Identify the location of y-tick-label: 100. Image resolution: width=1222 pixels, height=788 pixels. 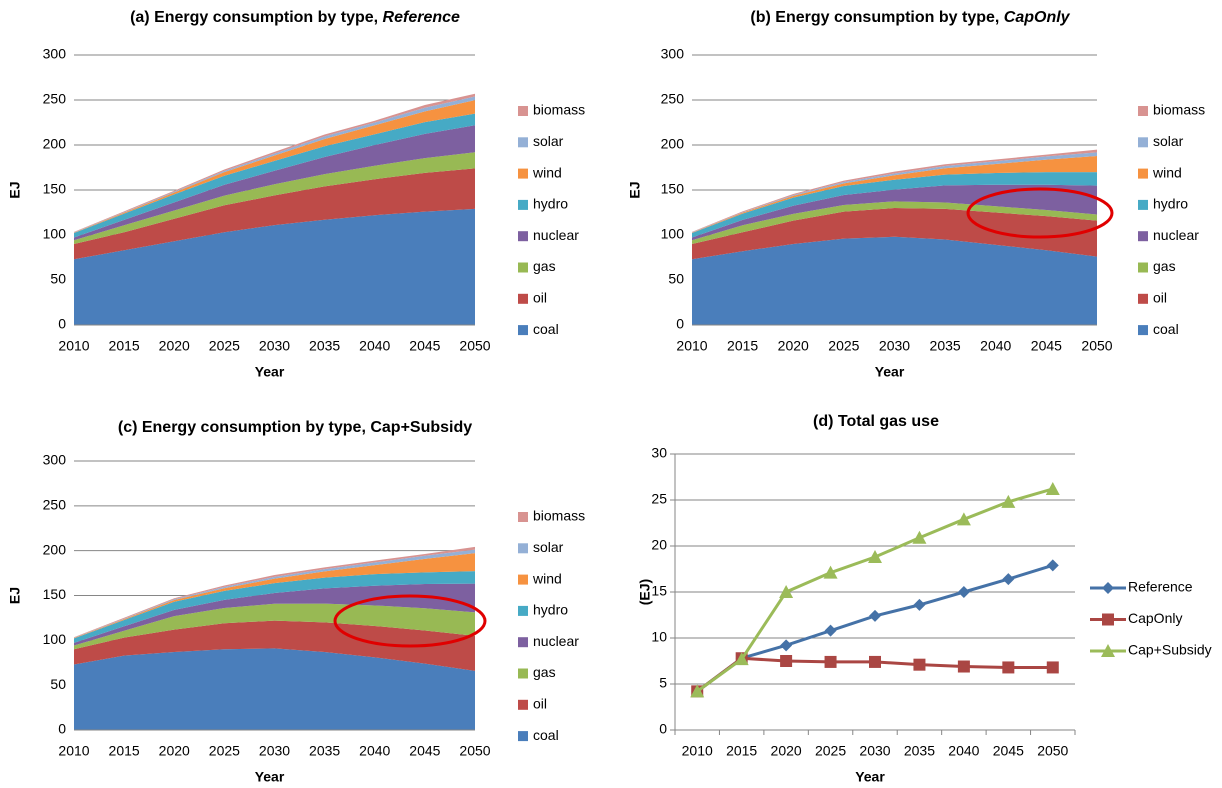
(55, 639).